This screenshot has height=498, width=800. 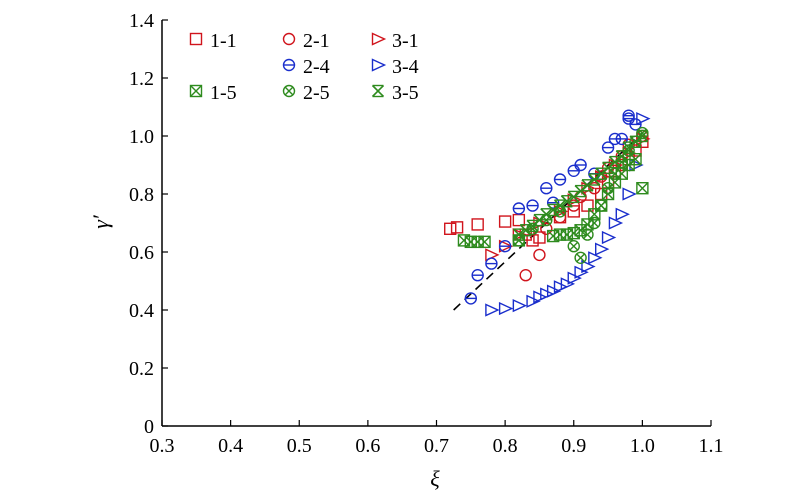 I want to click on legend-label: 3-5, so click(x=405, y=93).